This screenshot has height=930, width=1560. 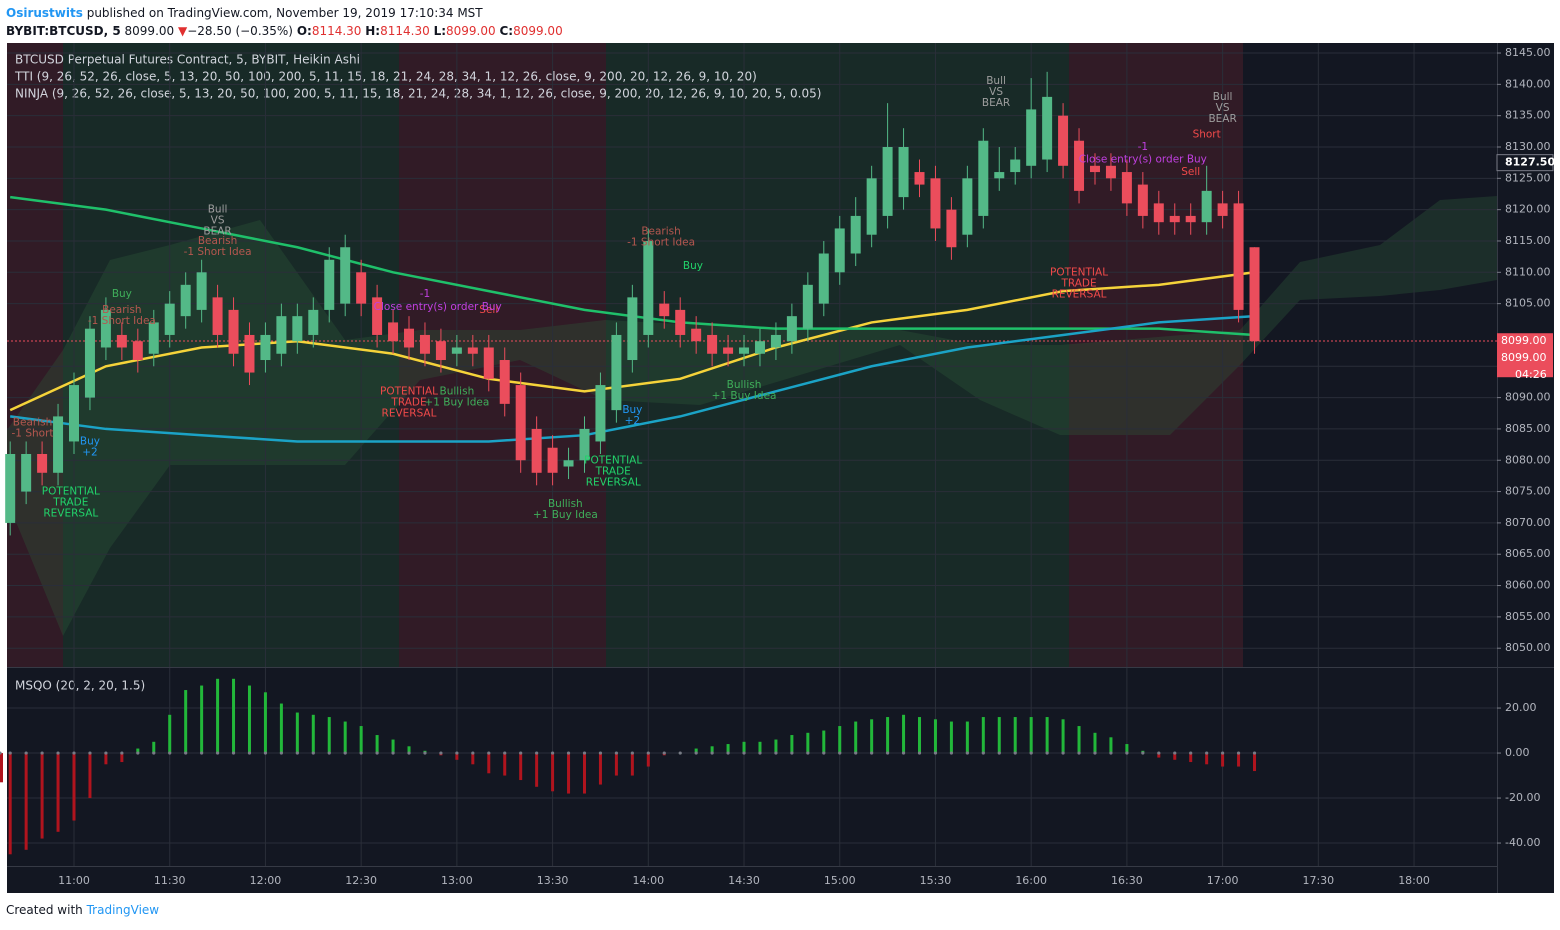 What do you see at coordinates (1031, 880) in the screenshot?
I see `x-tick-label: 16:00` at bounding box center [1031, 880].